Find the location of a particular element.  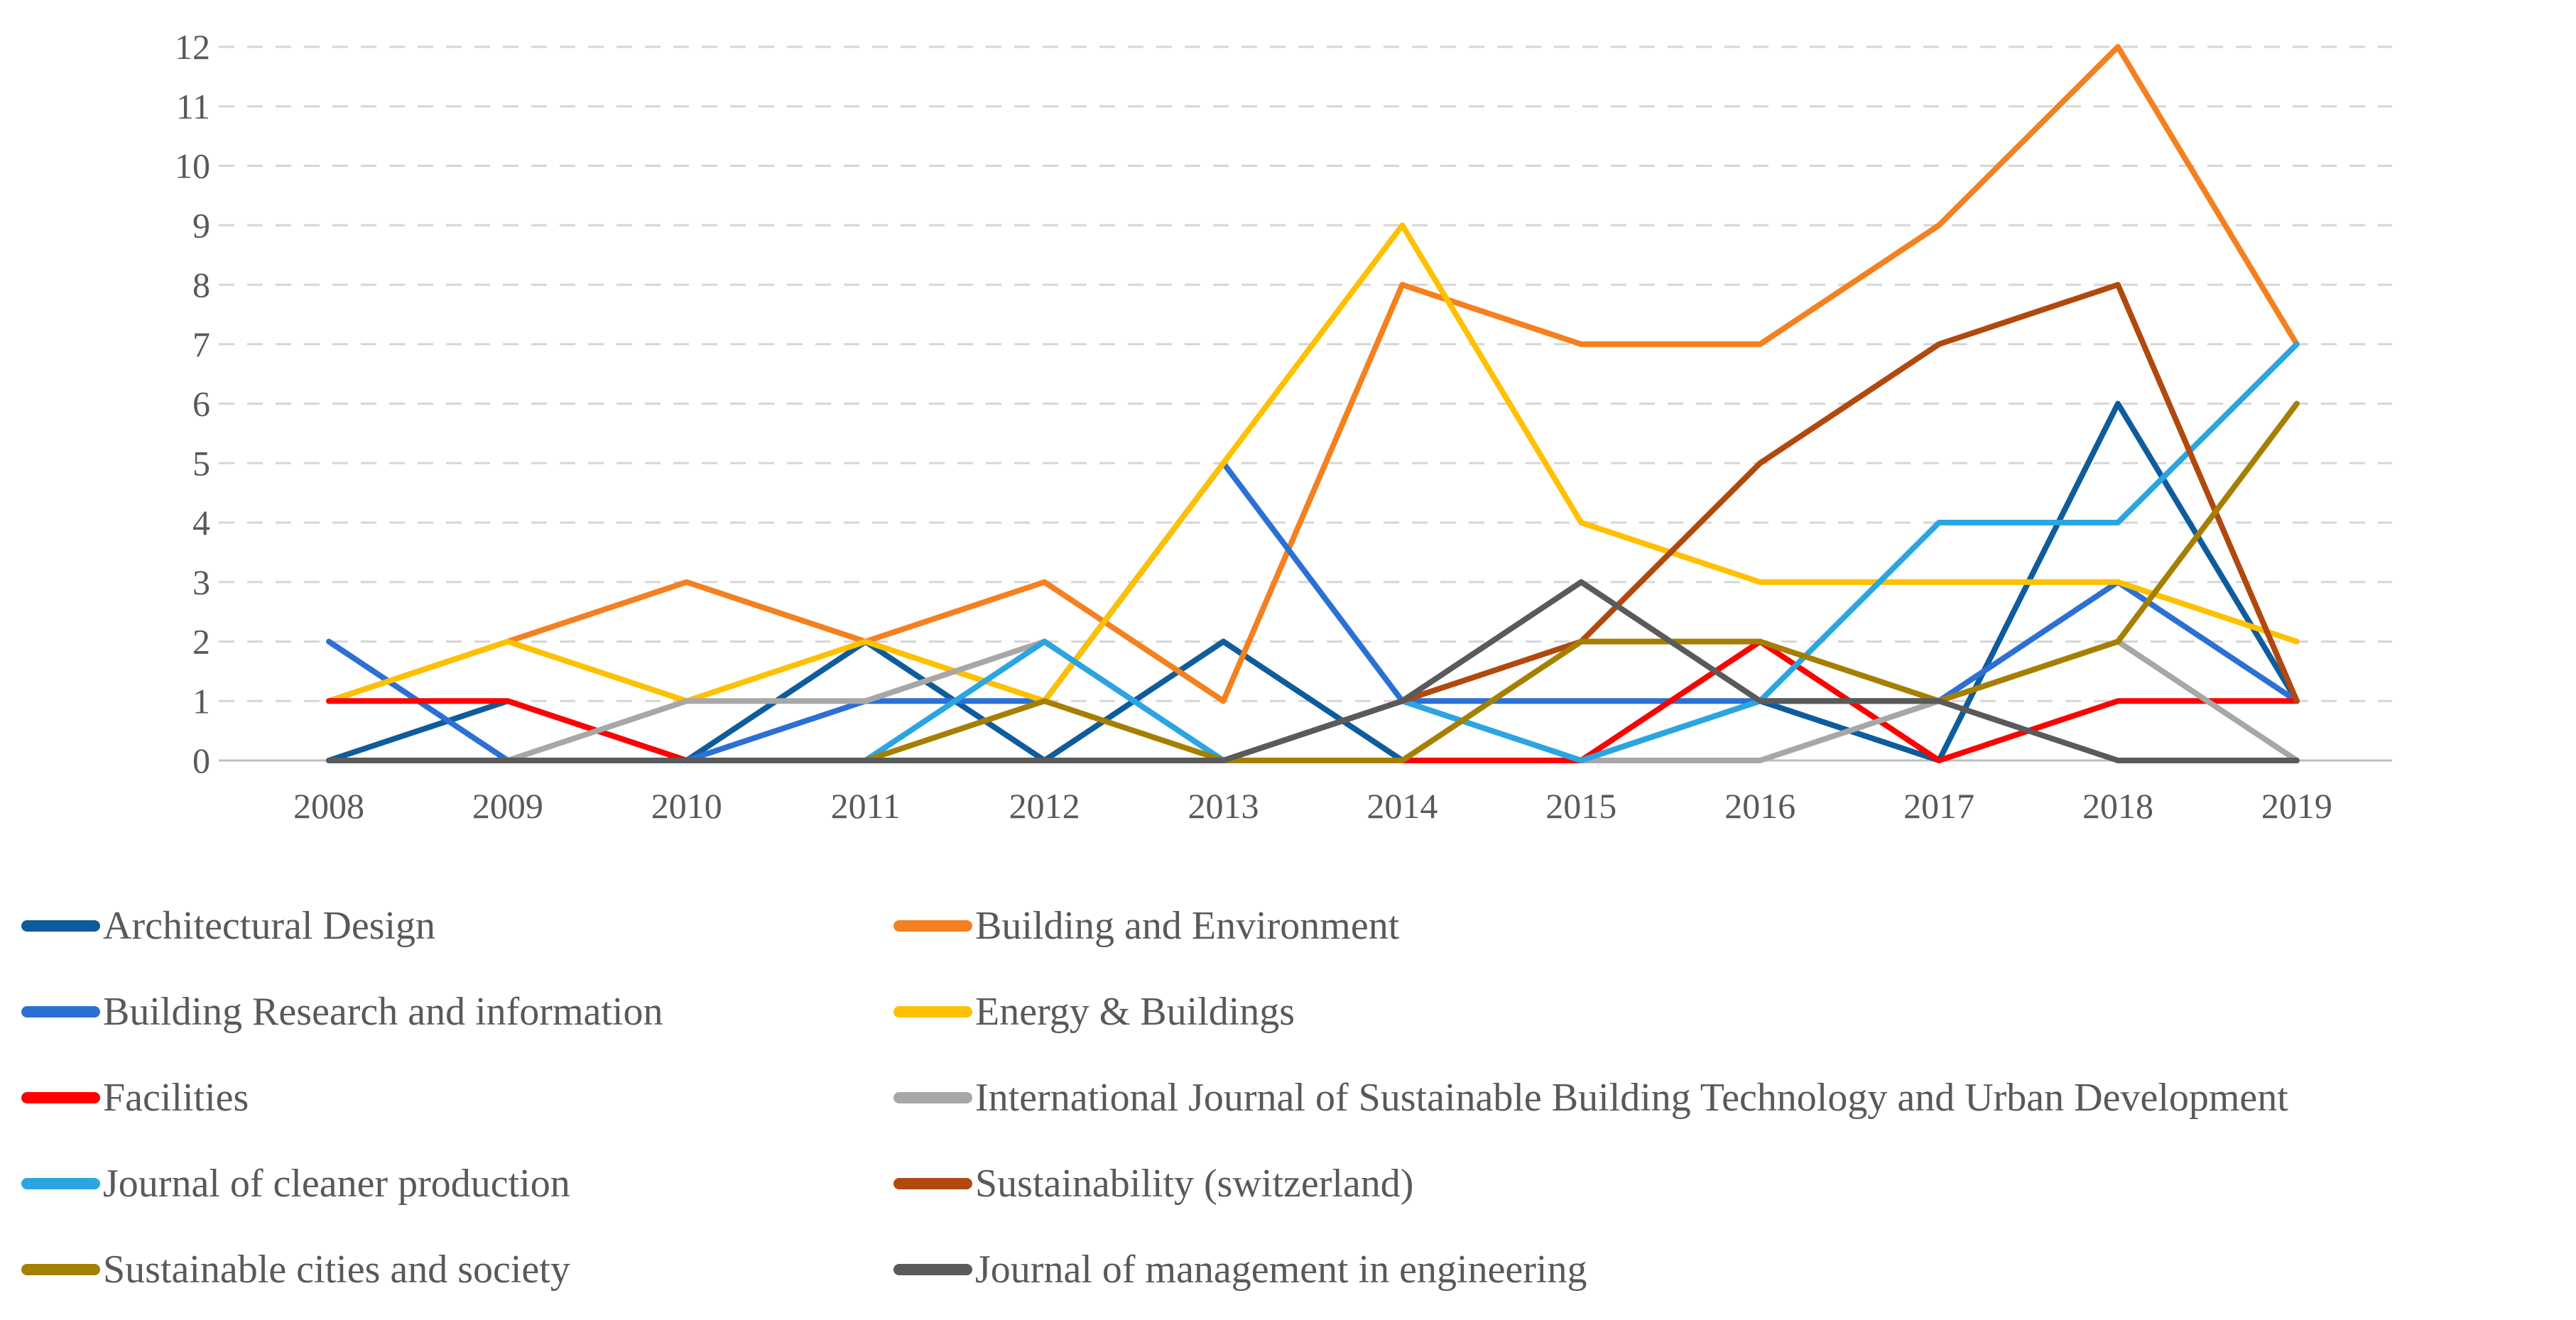

legend-label: Energy & Buildings is located at coordinates (1135, 1012).